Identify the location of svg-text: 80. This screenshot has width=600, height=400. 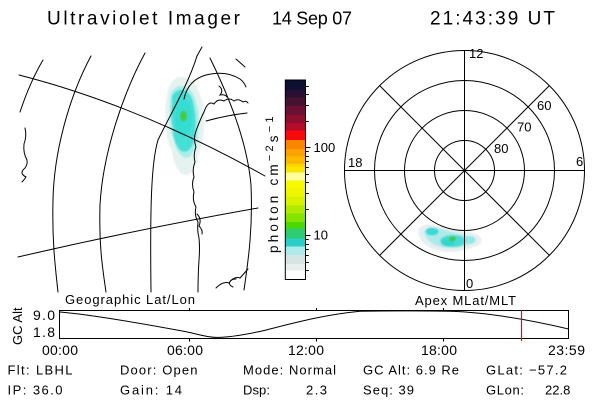
(501, 148).